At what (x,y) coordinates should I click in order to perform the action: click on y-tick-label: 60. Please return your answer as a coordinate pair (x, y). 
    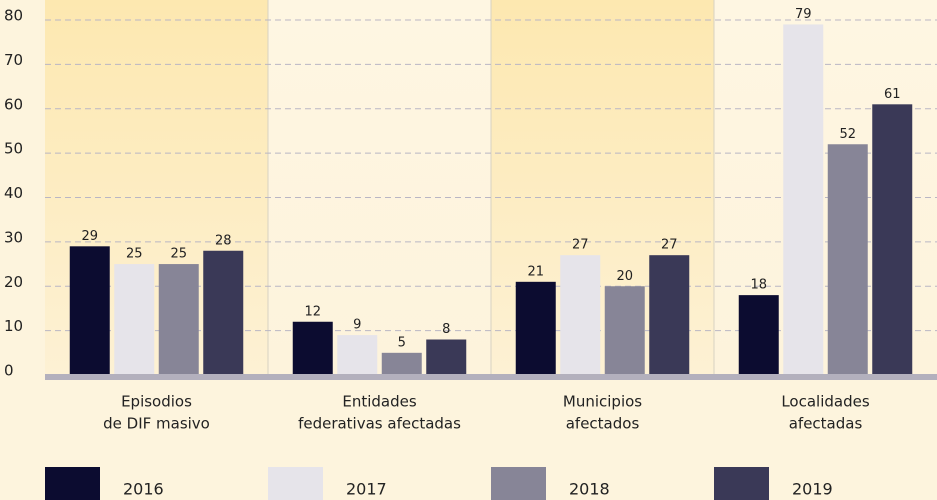
    Looking at the image, I should click on (13, 104).